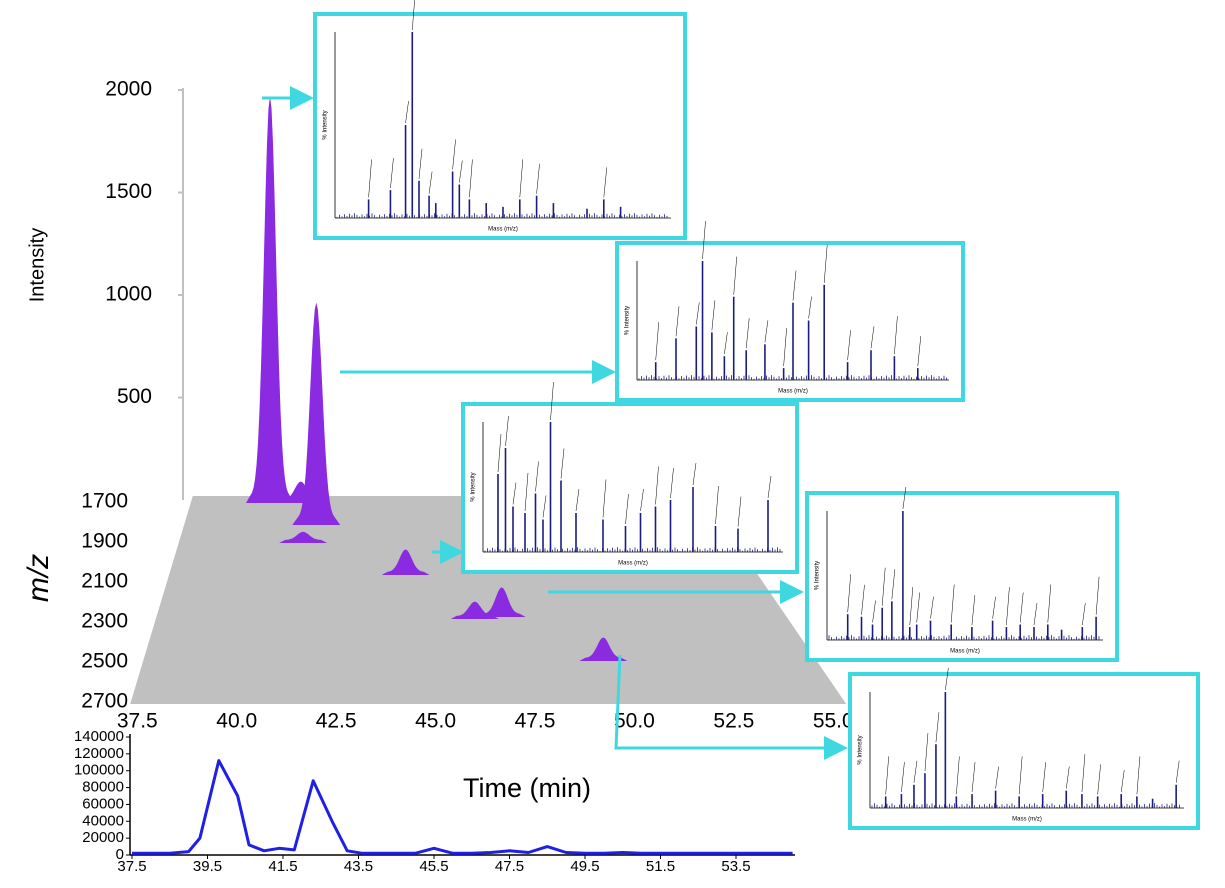  I want to click on x-tick-label: 50.0, so click(634, 721).